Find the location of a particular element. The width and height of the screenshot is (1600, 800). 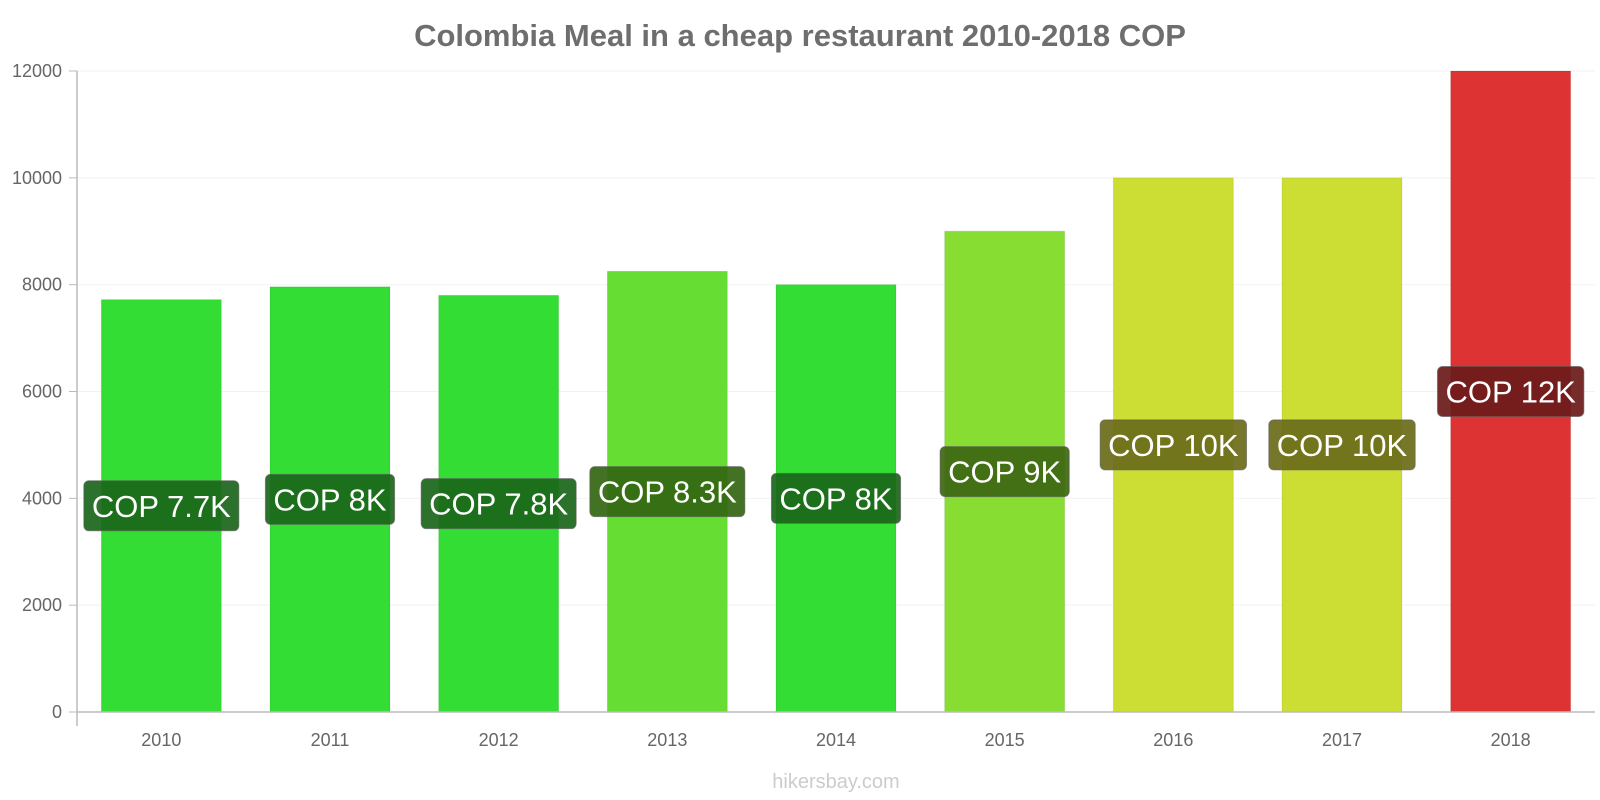

y-tick-label: 10000 is located at coordinates (37, 178).